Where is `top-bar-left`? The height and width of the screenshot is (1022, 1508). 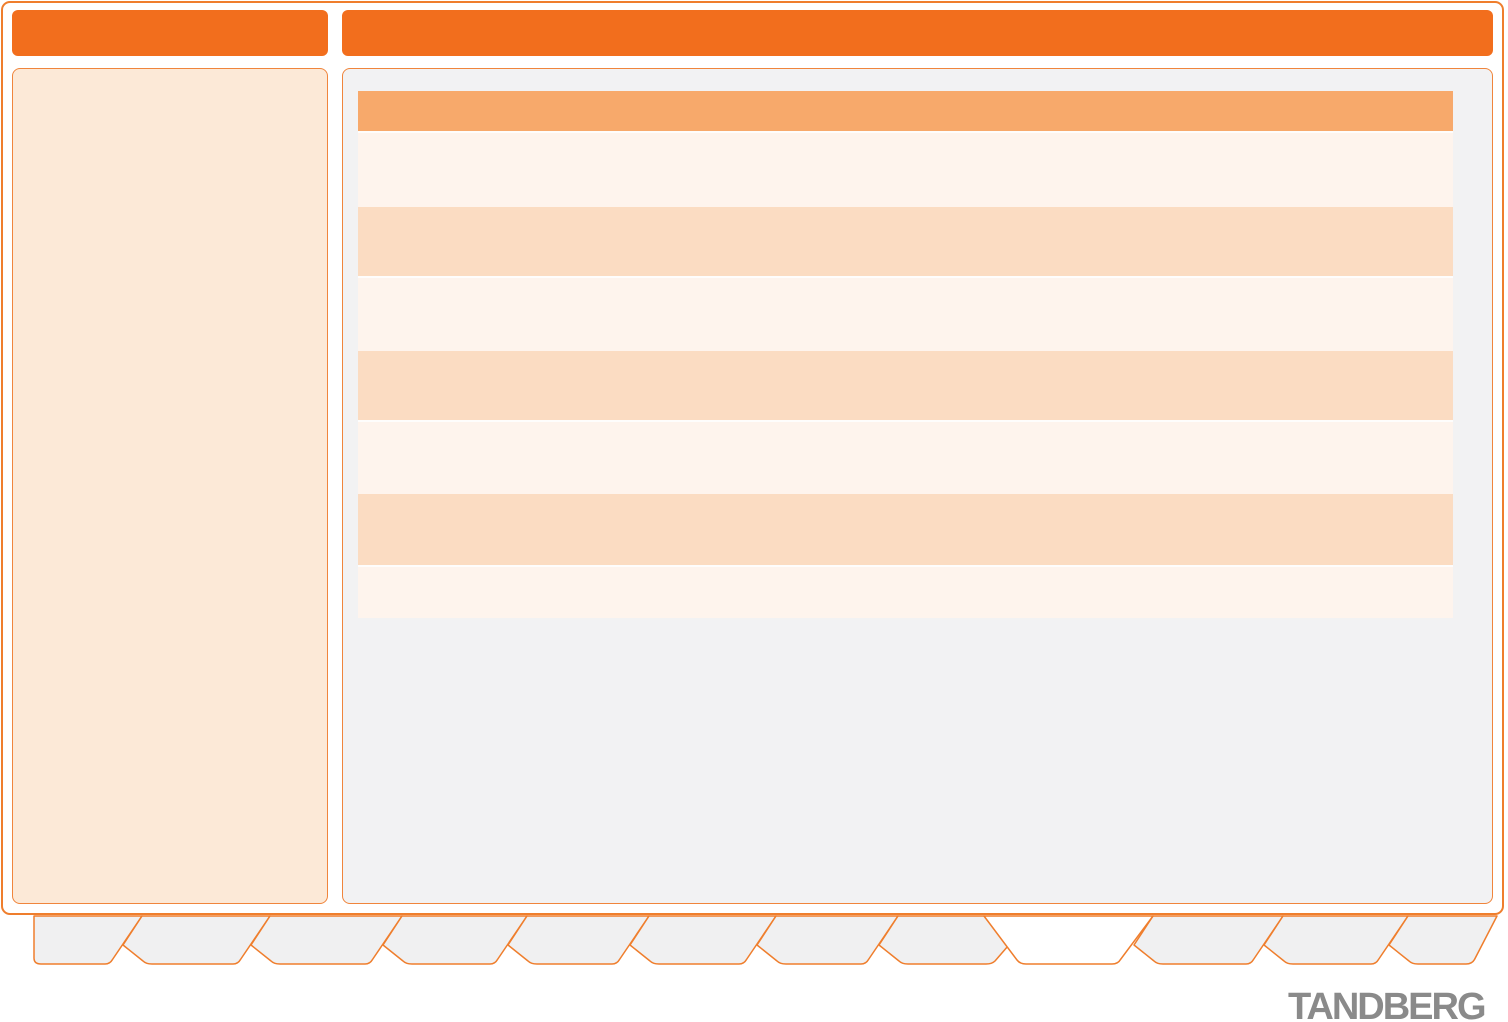
top-bar-left is located at coordinates (170, 33).